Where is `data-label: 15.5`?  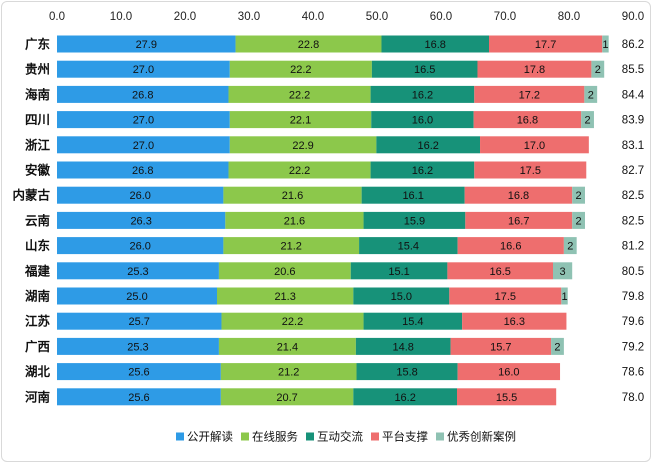 data-label: 15.5 is located at coordinates (506, 398).